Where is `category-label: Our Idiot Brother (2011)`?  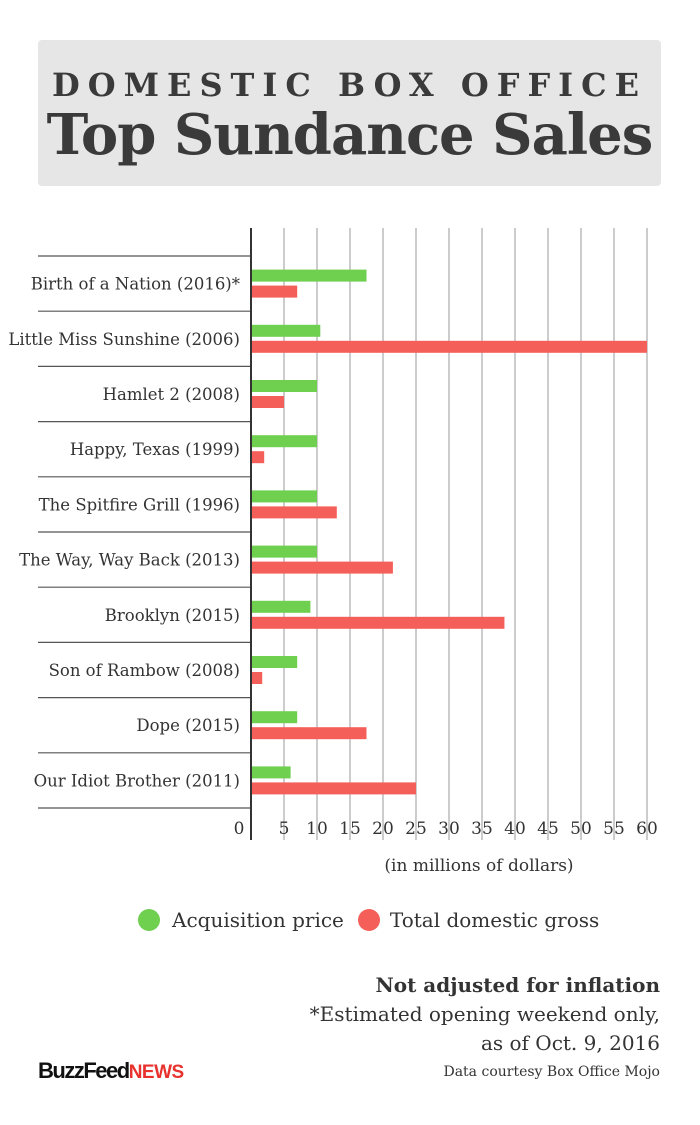
category-label: Our Idiot Brother (2011) is located at coordinates (137, 780).